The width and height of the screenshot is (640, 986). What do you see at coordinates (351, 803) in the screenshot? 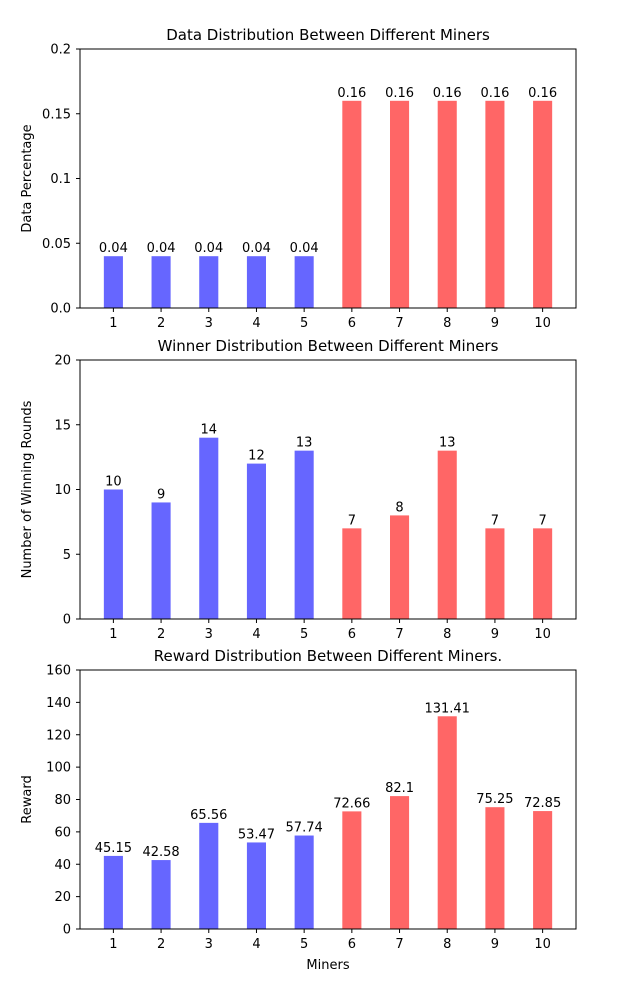
I see `value-label-3-6: 72.66` at bounding box center [351, 803].